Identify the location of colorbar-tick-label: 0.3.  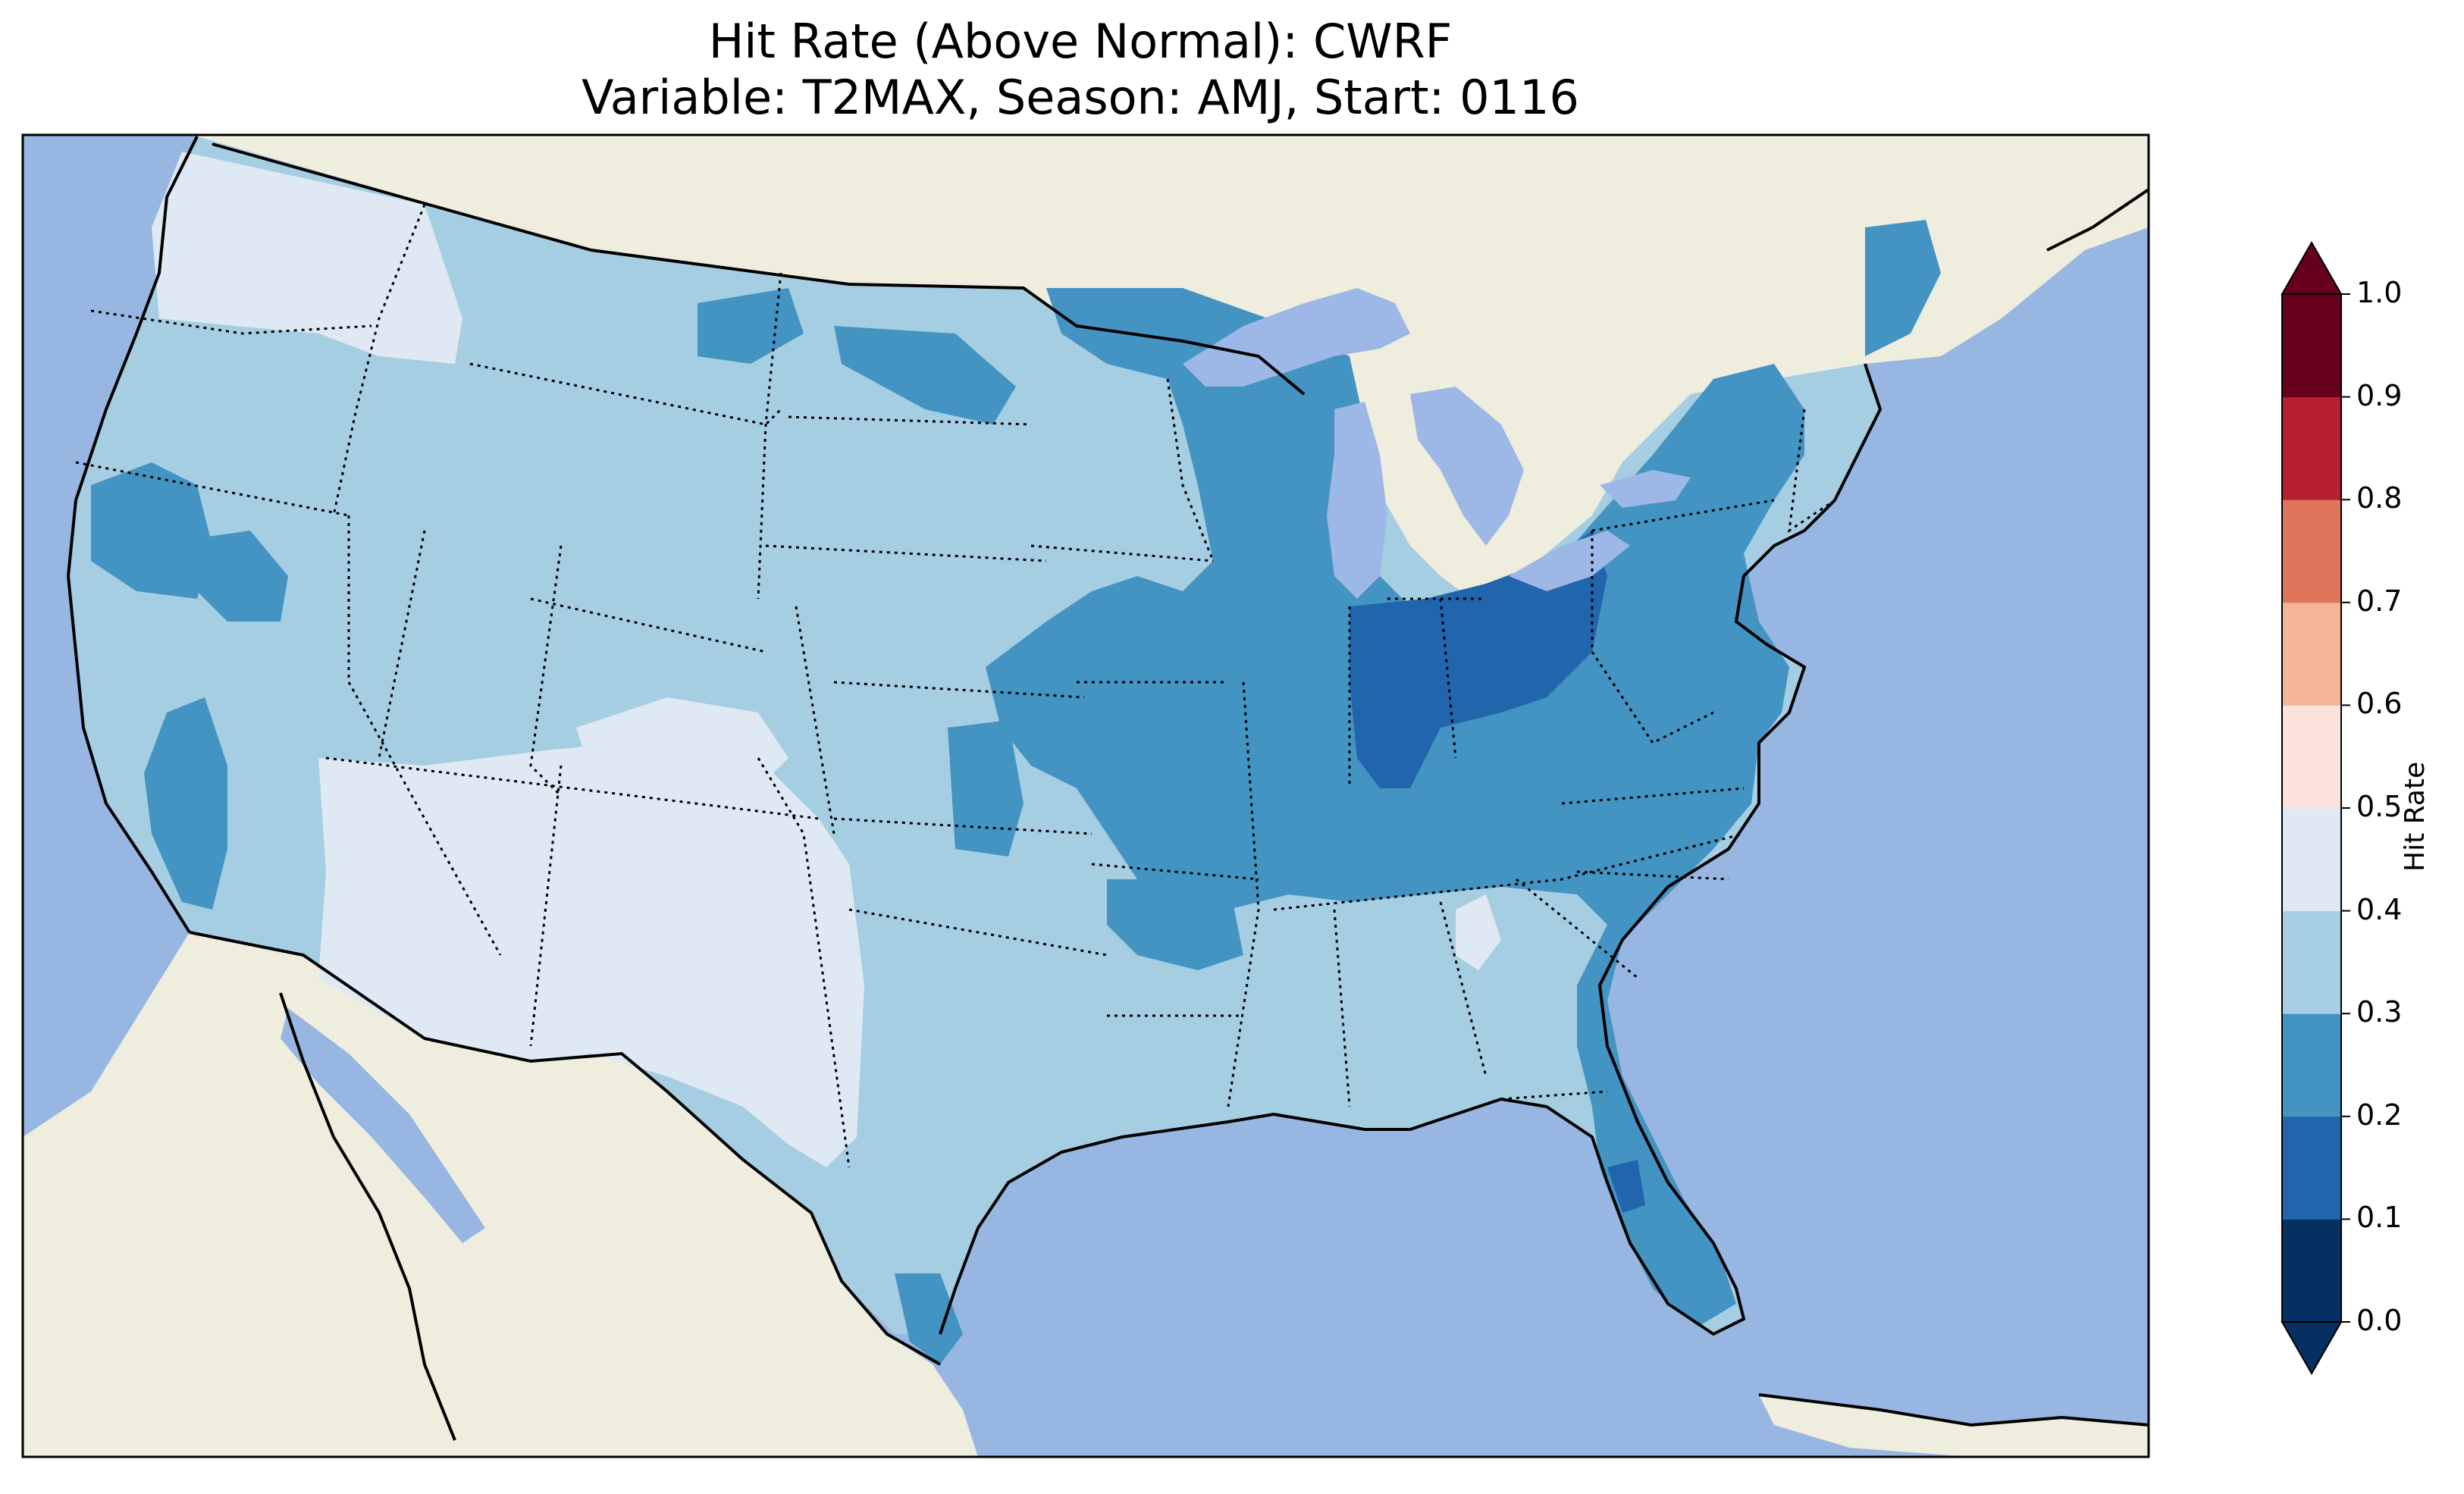
(2380, 1012).